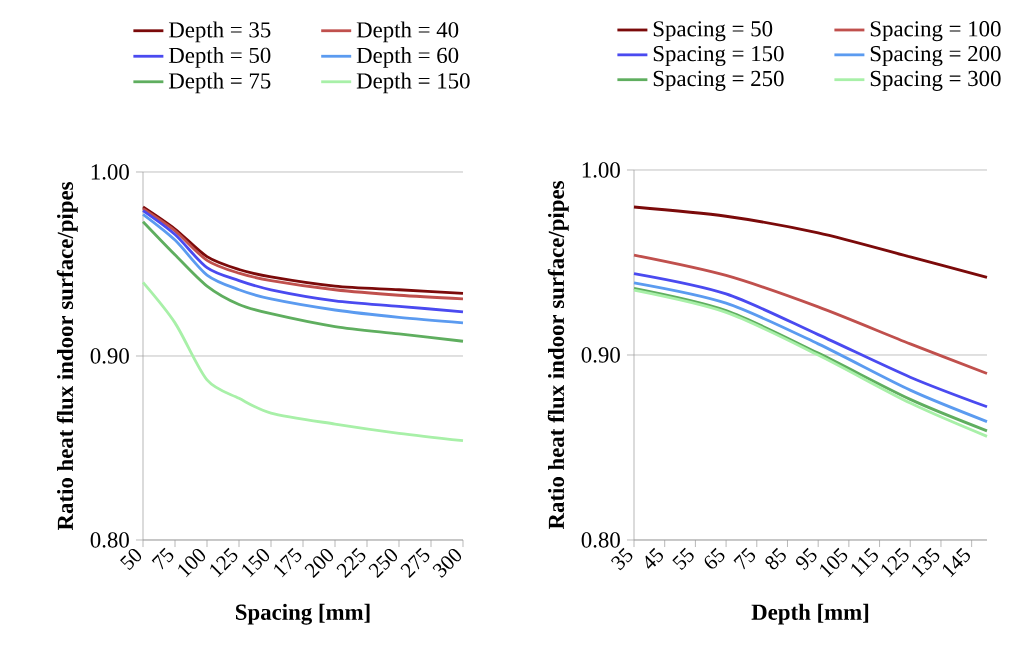  I want to click on x-tick-label: 175, so click(288, 562).